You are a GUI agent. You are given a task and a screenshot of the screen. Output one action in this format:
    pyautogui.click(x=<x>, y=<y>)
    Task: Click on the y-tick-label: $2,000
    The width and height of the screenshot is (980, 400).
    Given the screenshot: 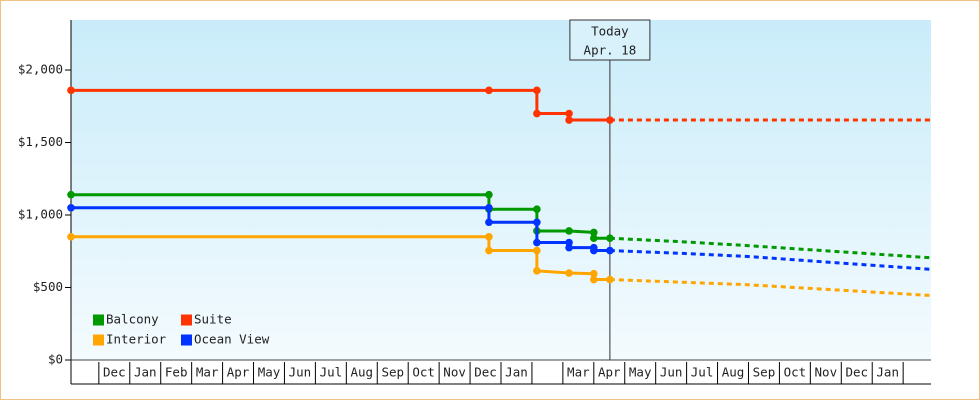 What is the action you would take?
    pyautogui.click(x=40, y=69)
    